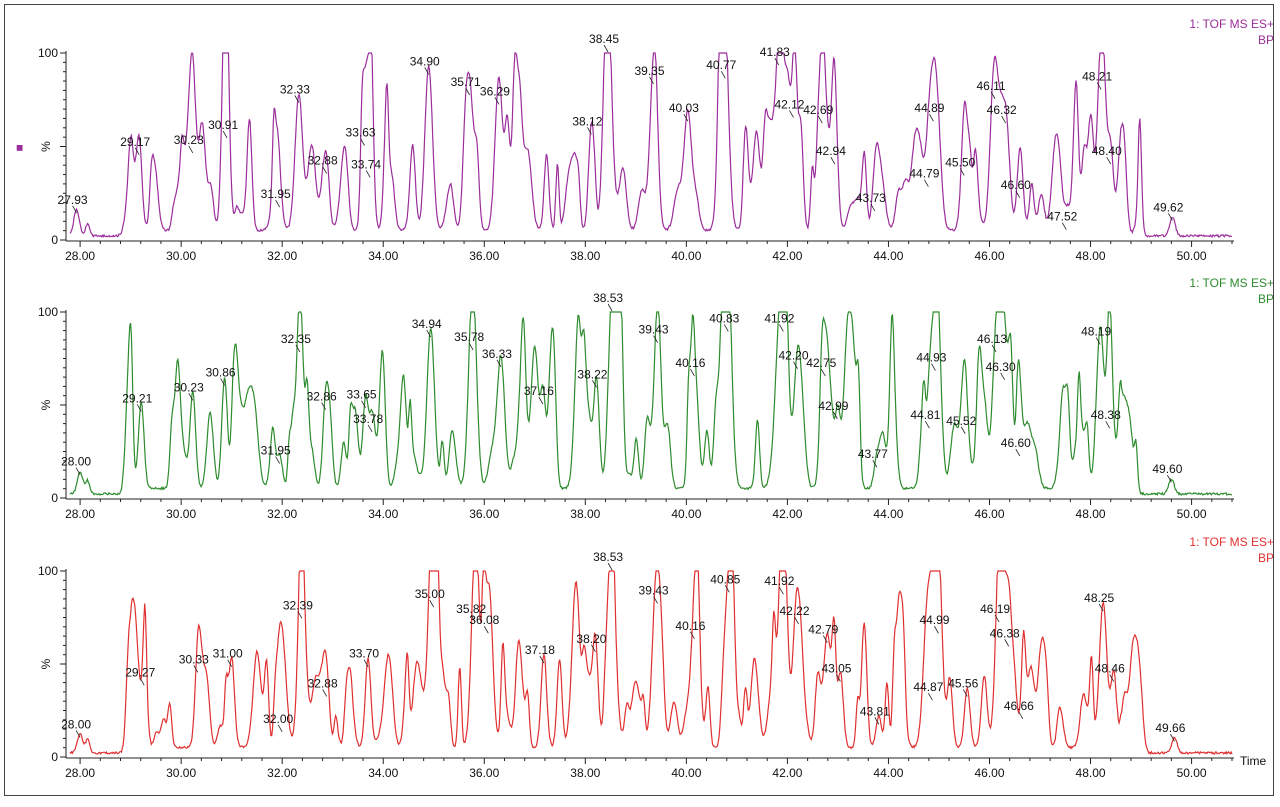 This screenshot has height=807, width=1280. Describe the element at coordinates (871, 198) in the screenshot. I see `peak-label: 43.73` at that location.